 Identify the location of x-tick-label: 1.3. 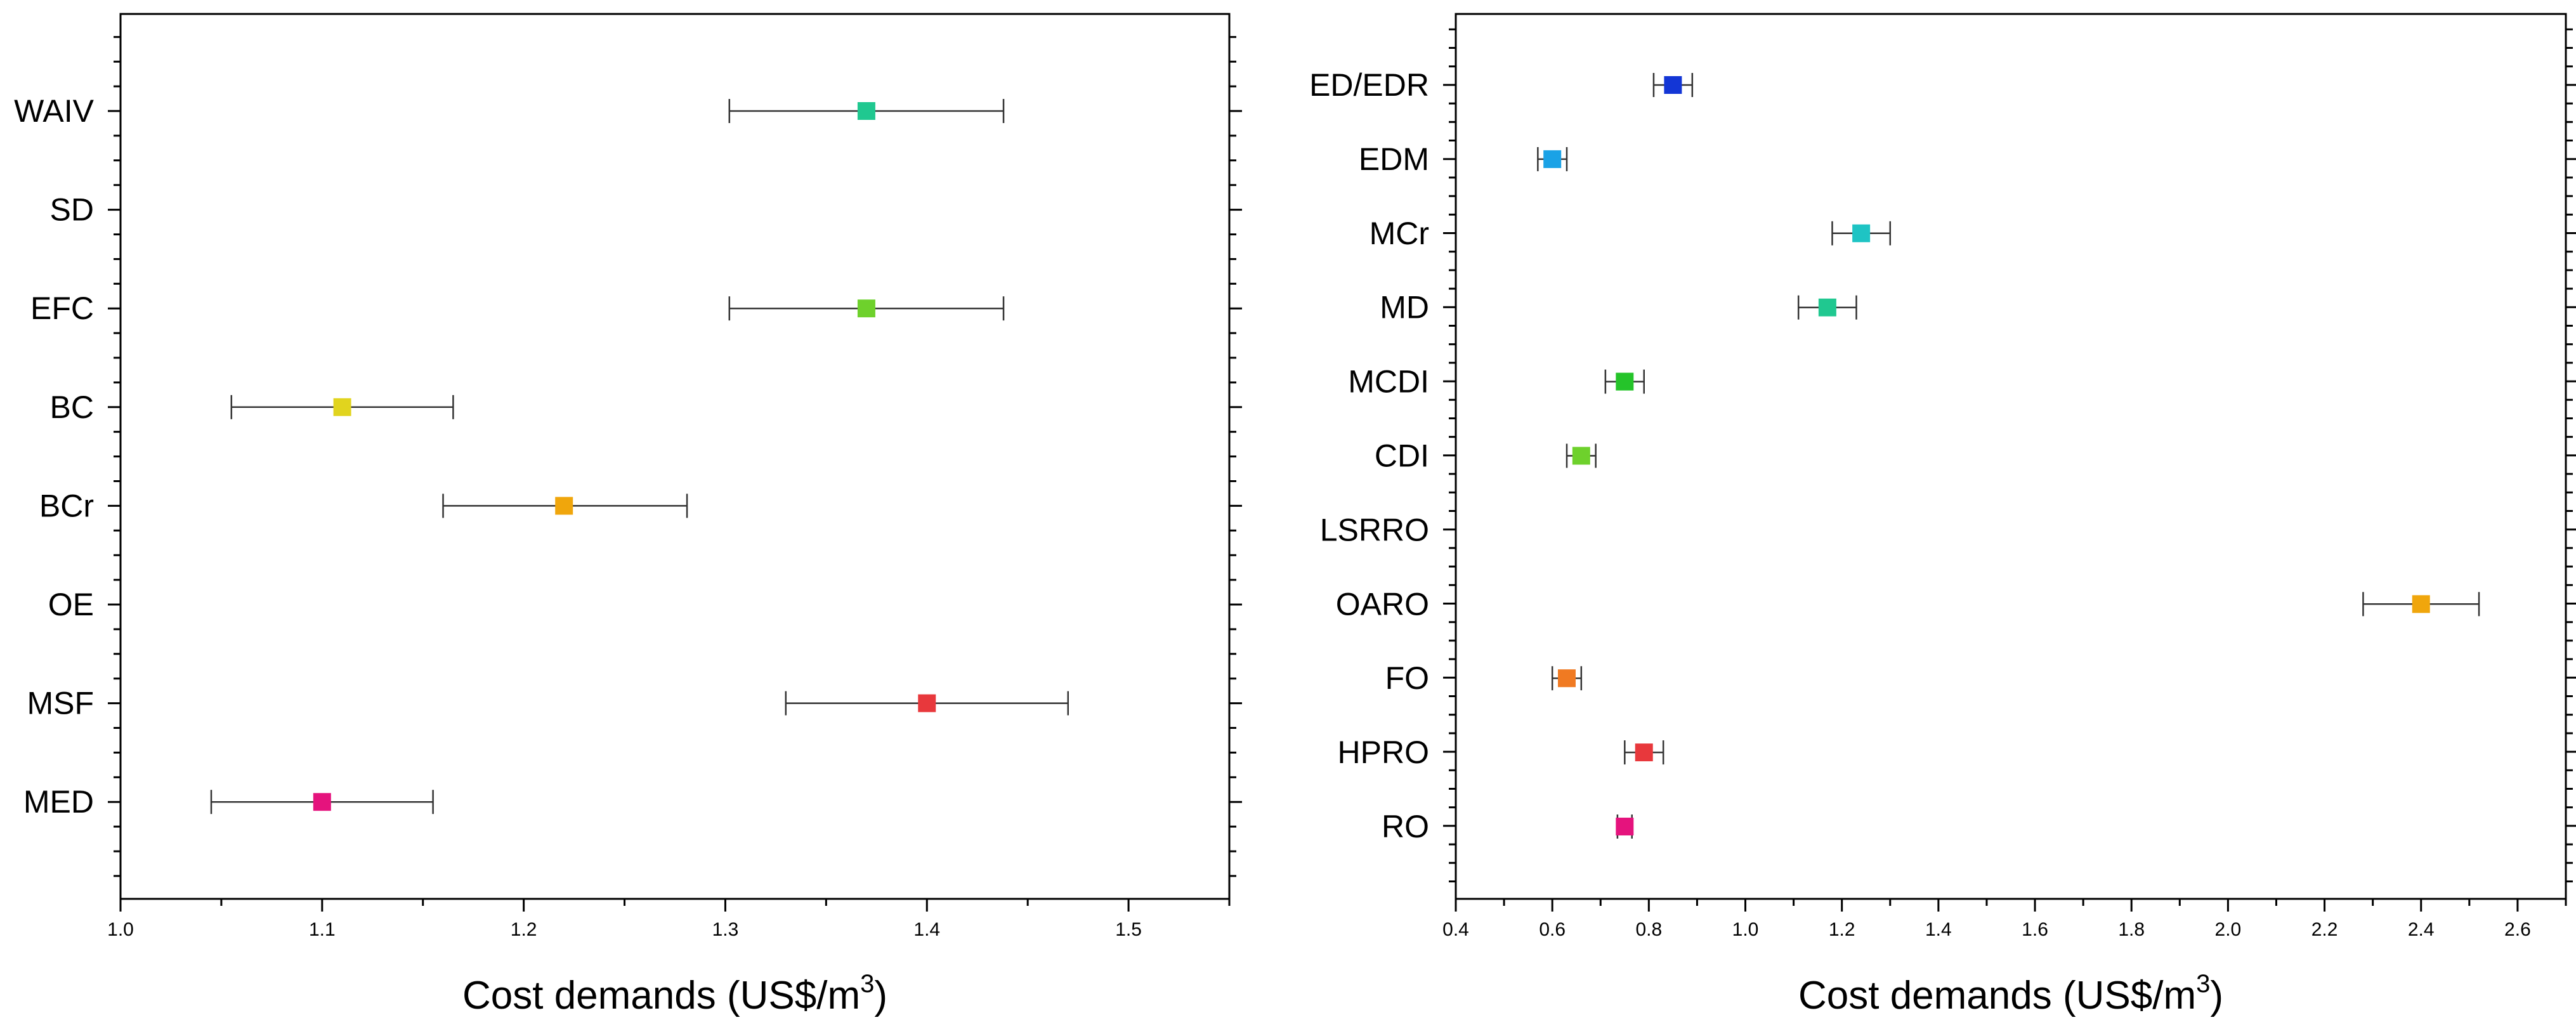
(725, 929).